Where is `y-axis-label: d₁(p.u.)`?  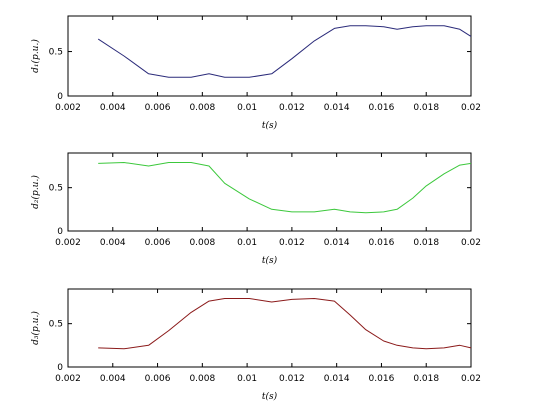 y-axis-label: d₁(p.u.) is located at coordinates (35, 56).